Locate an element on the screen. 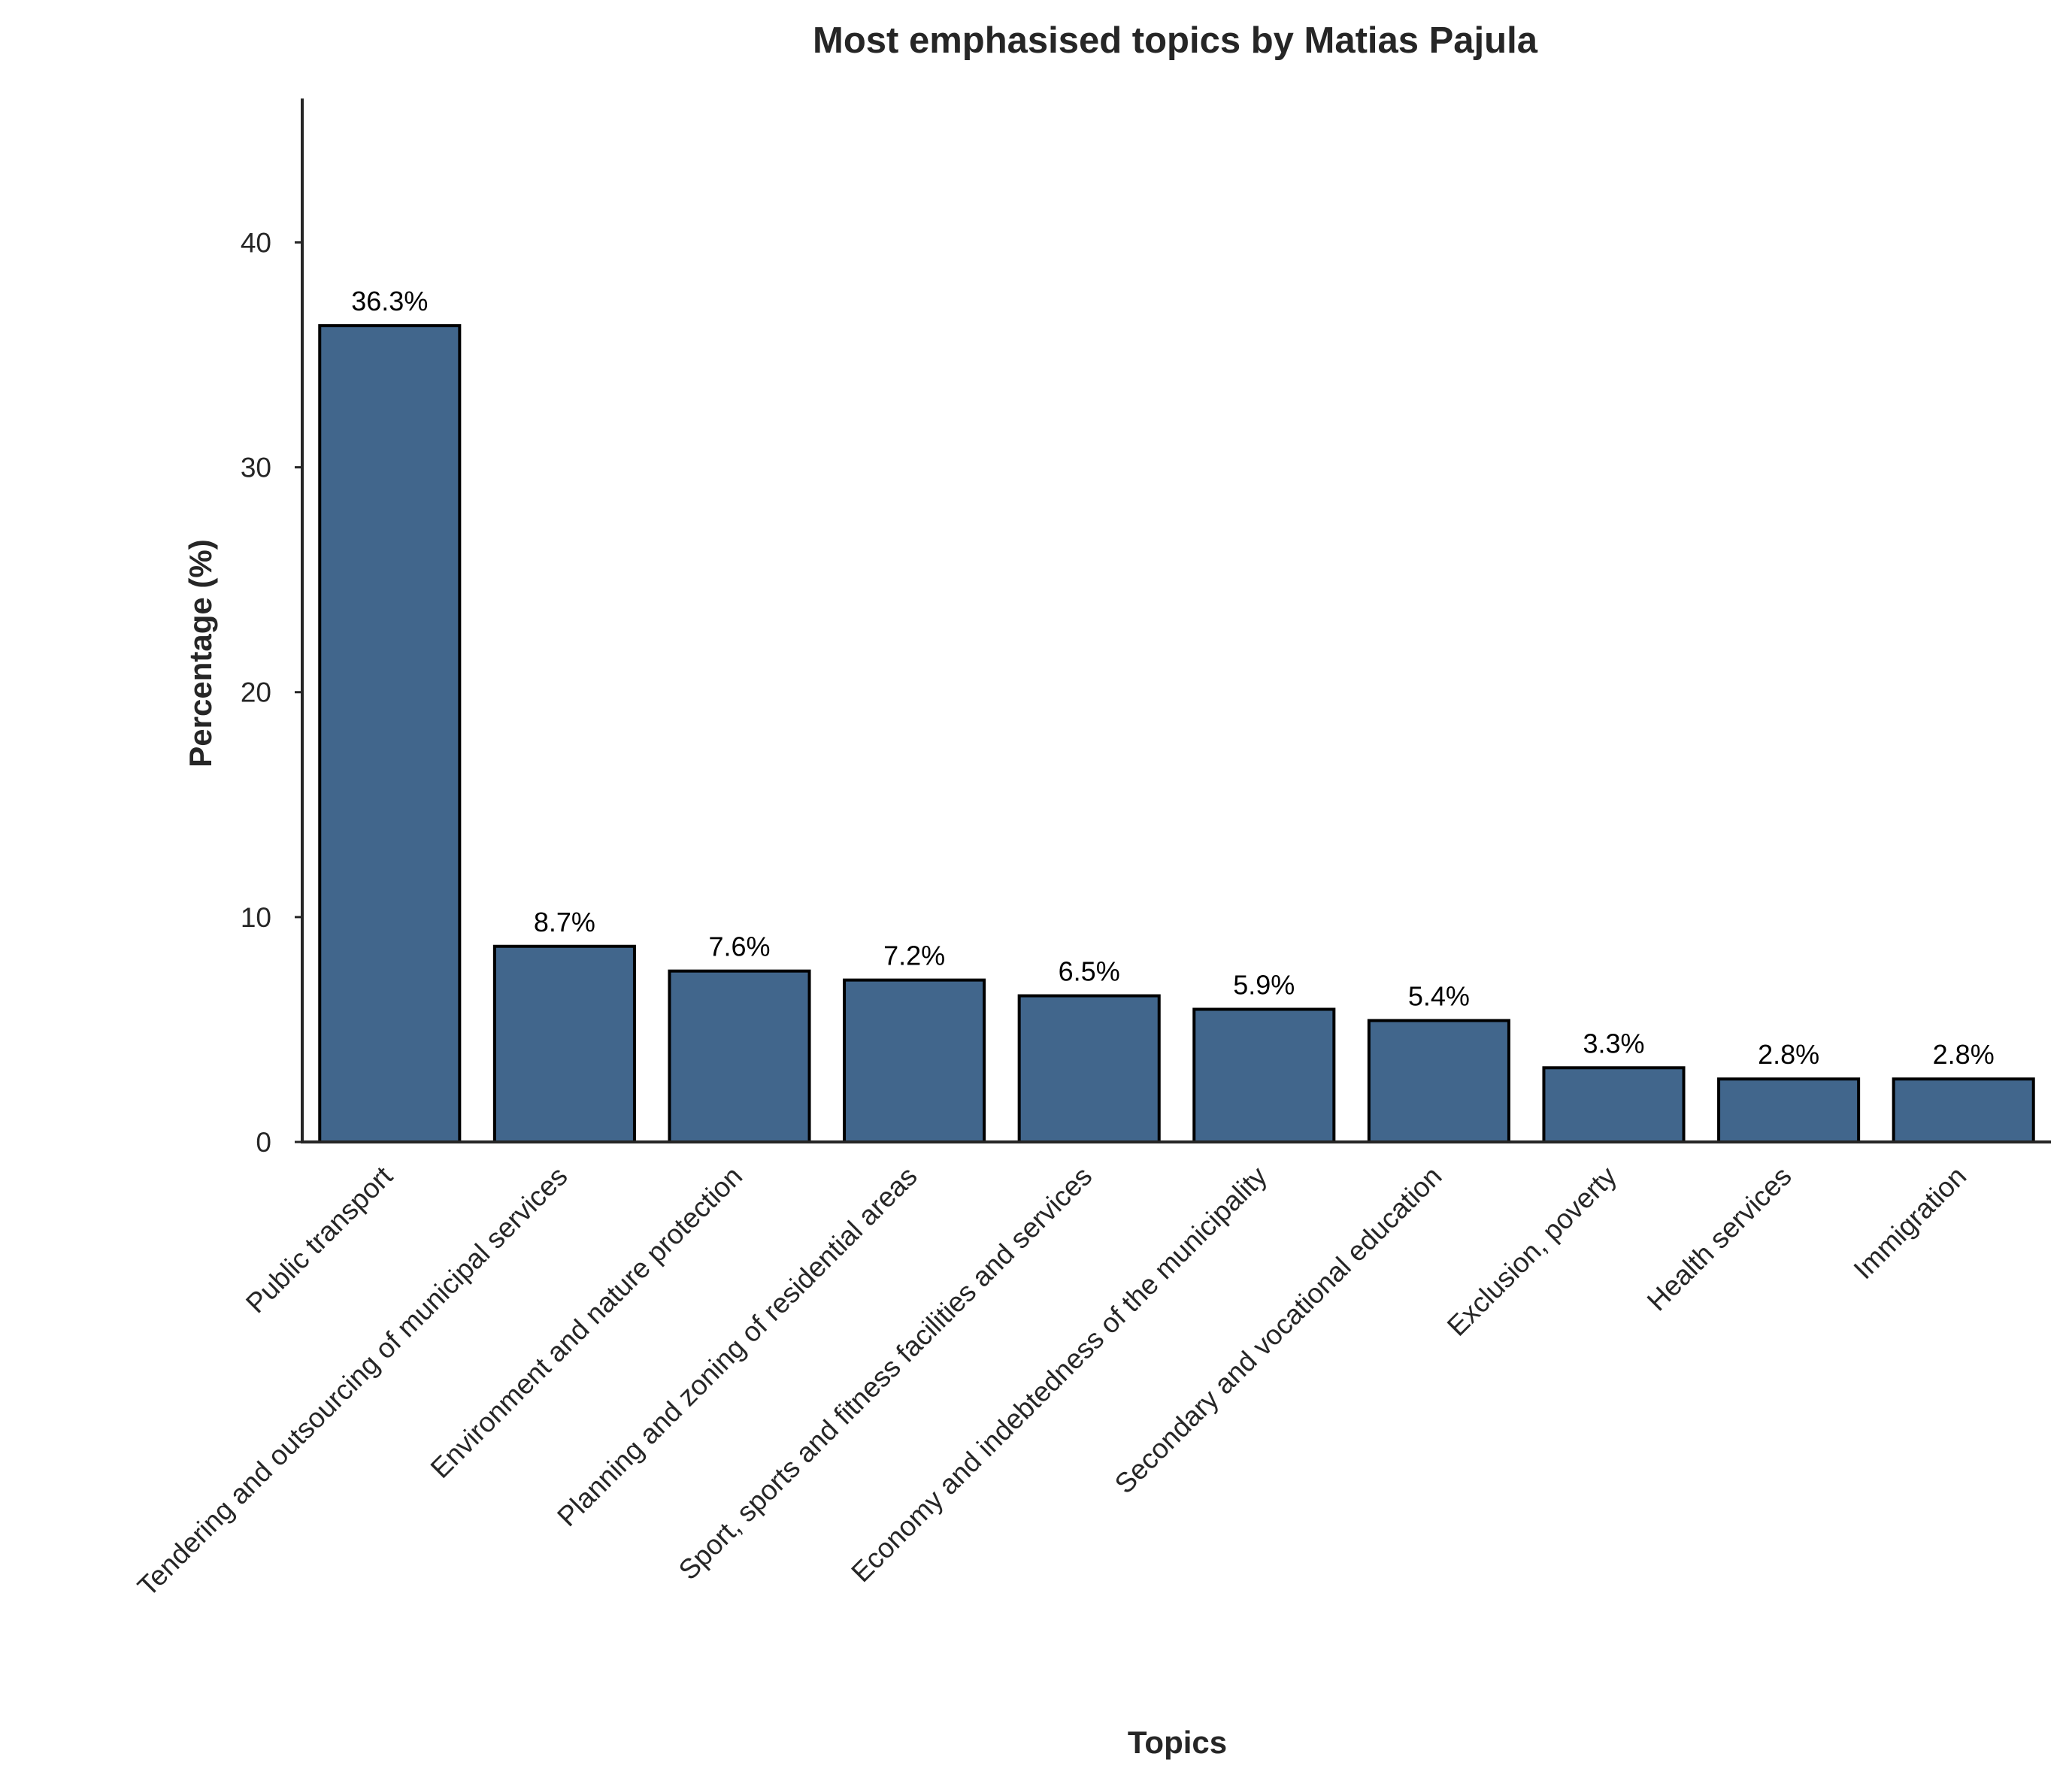 The image size is (2072, 1784). data-label-immigration: 2.8% is located at coordinates (1964, 1054).